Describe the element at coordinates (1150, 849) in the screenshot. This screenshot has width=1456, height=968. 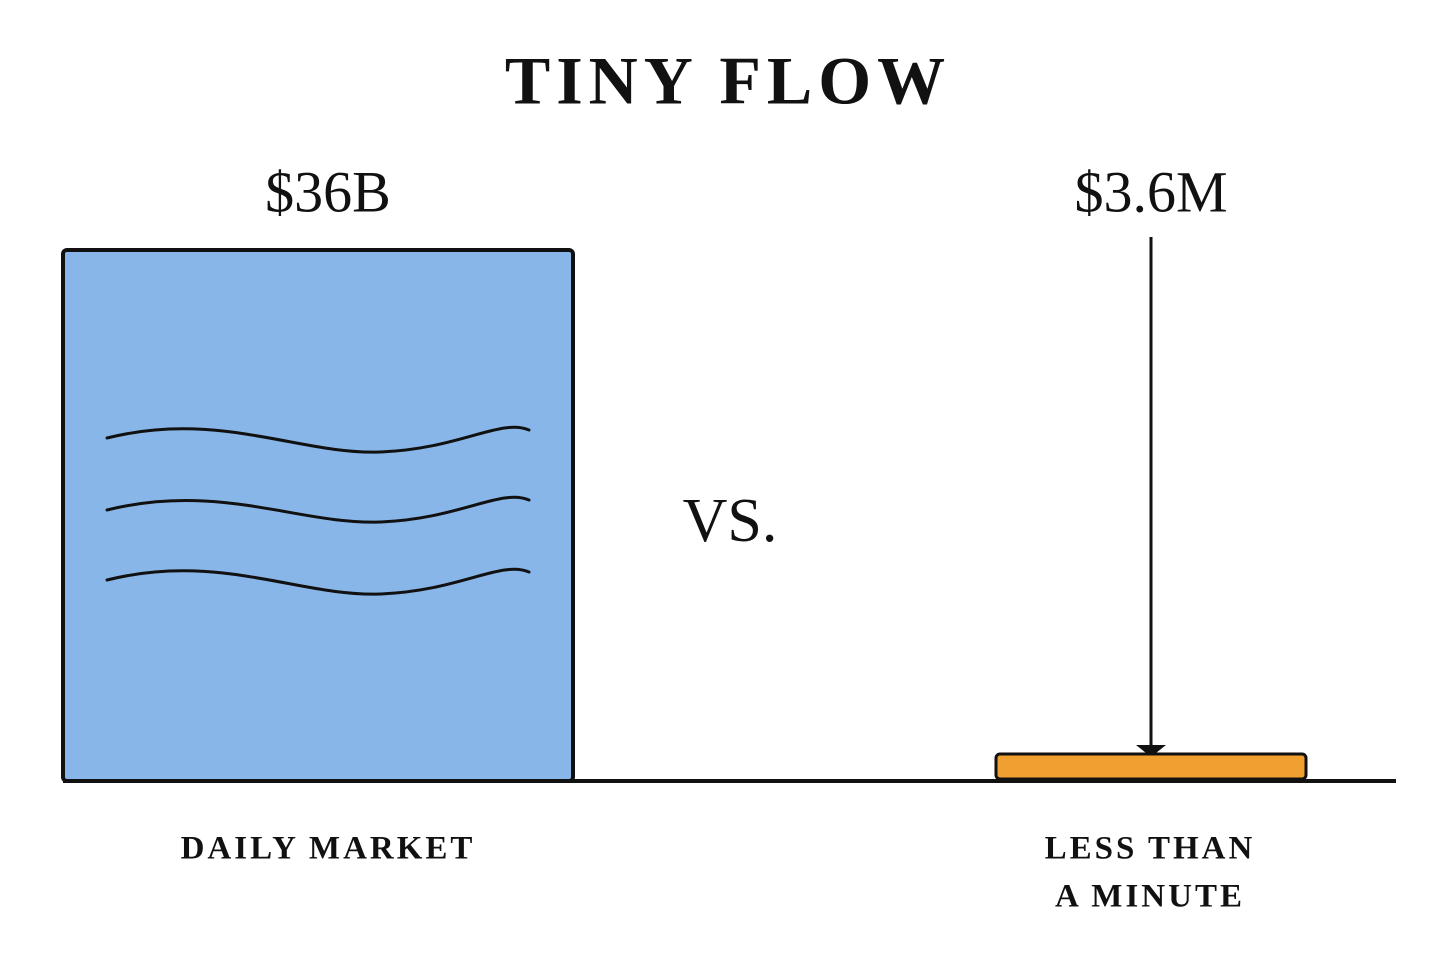
I see `right-label-line: LESS THAN` at that location.